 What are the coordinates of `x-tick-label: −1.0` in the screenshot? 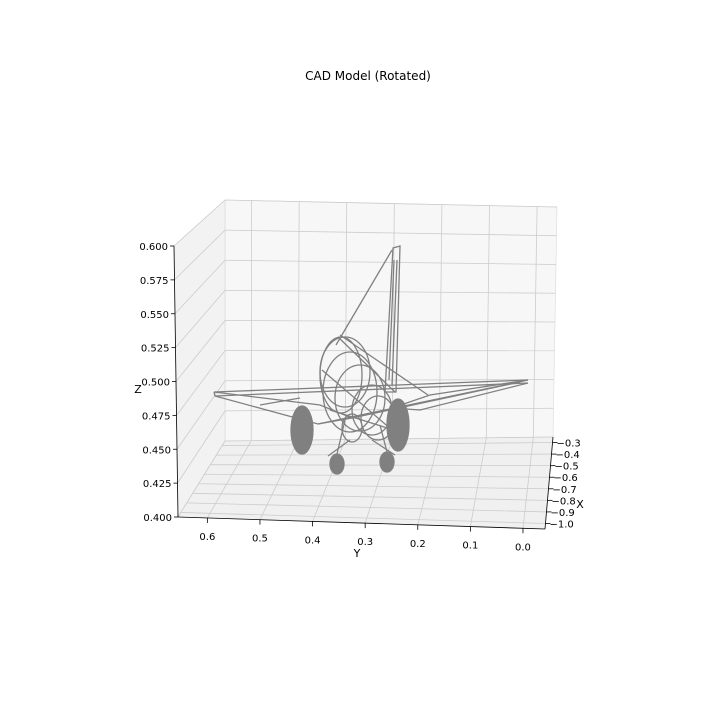 It's located at (561, 524).